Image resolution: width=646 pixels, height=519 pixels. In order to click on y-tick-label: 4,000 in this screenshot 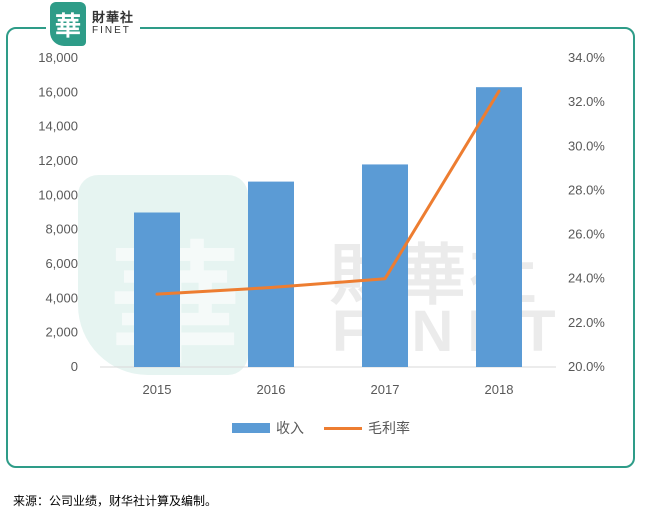, I will do `click(61, 297)`.